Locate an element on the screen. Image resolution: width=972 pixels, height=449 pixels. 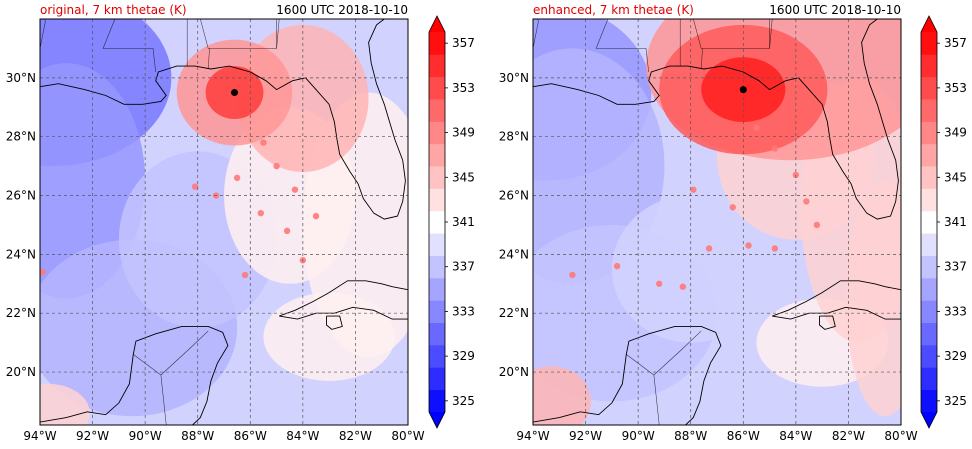
right-title-left: enhanced, 7 km thetae (K) is located at coordinates (613, 10).